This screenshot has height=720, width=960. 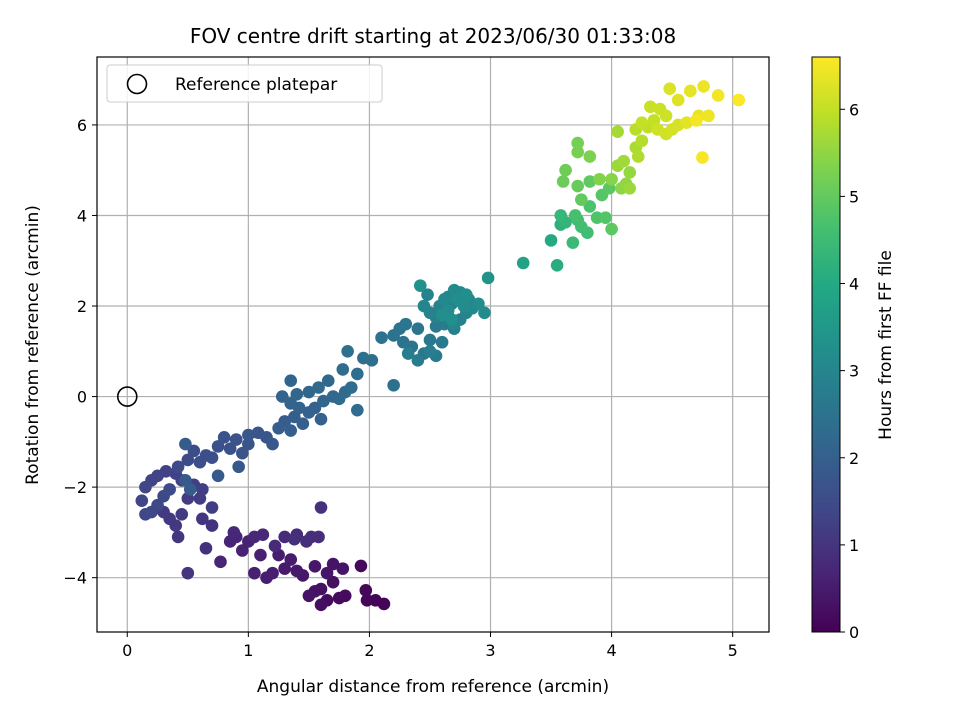 I want to click on y-axis-label: Rotation from reference (arcmin), so click(x=33, y=345).